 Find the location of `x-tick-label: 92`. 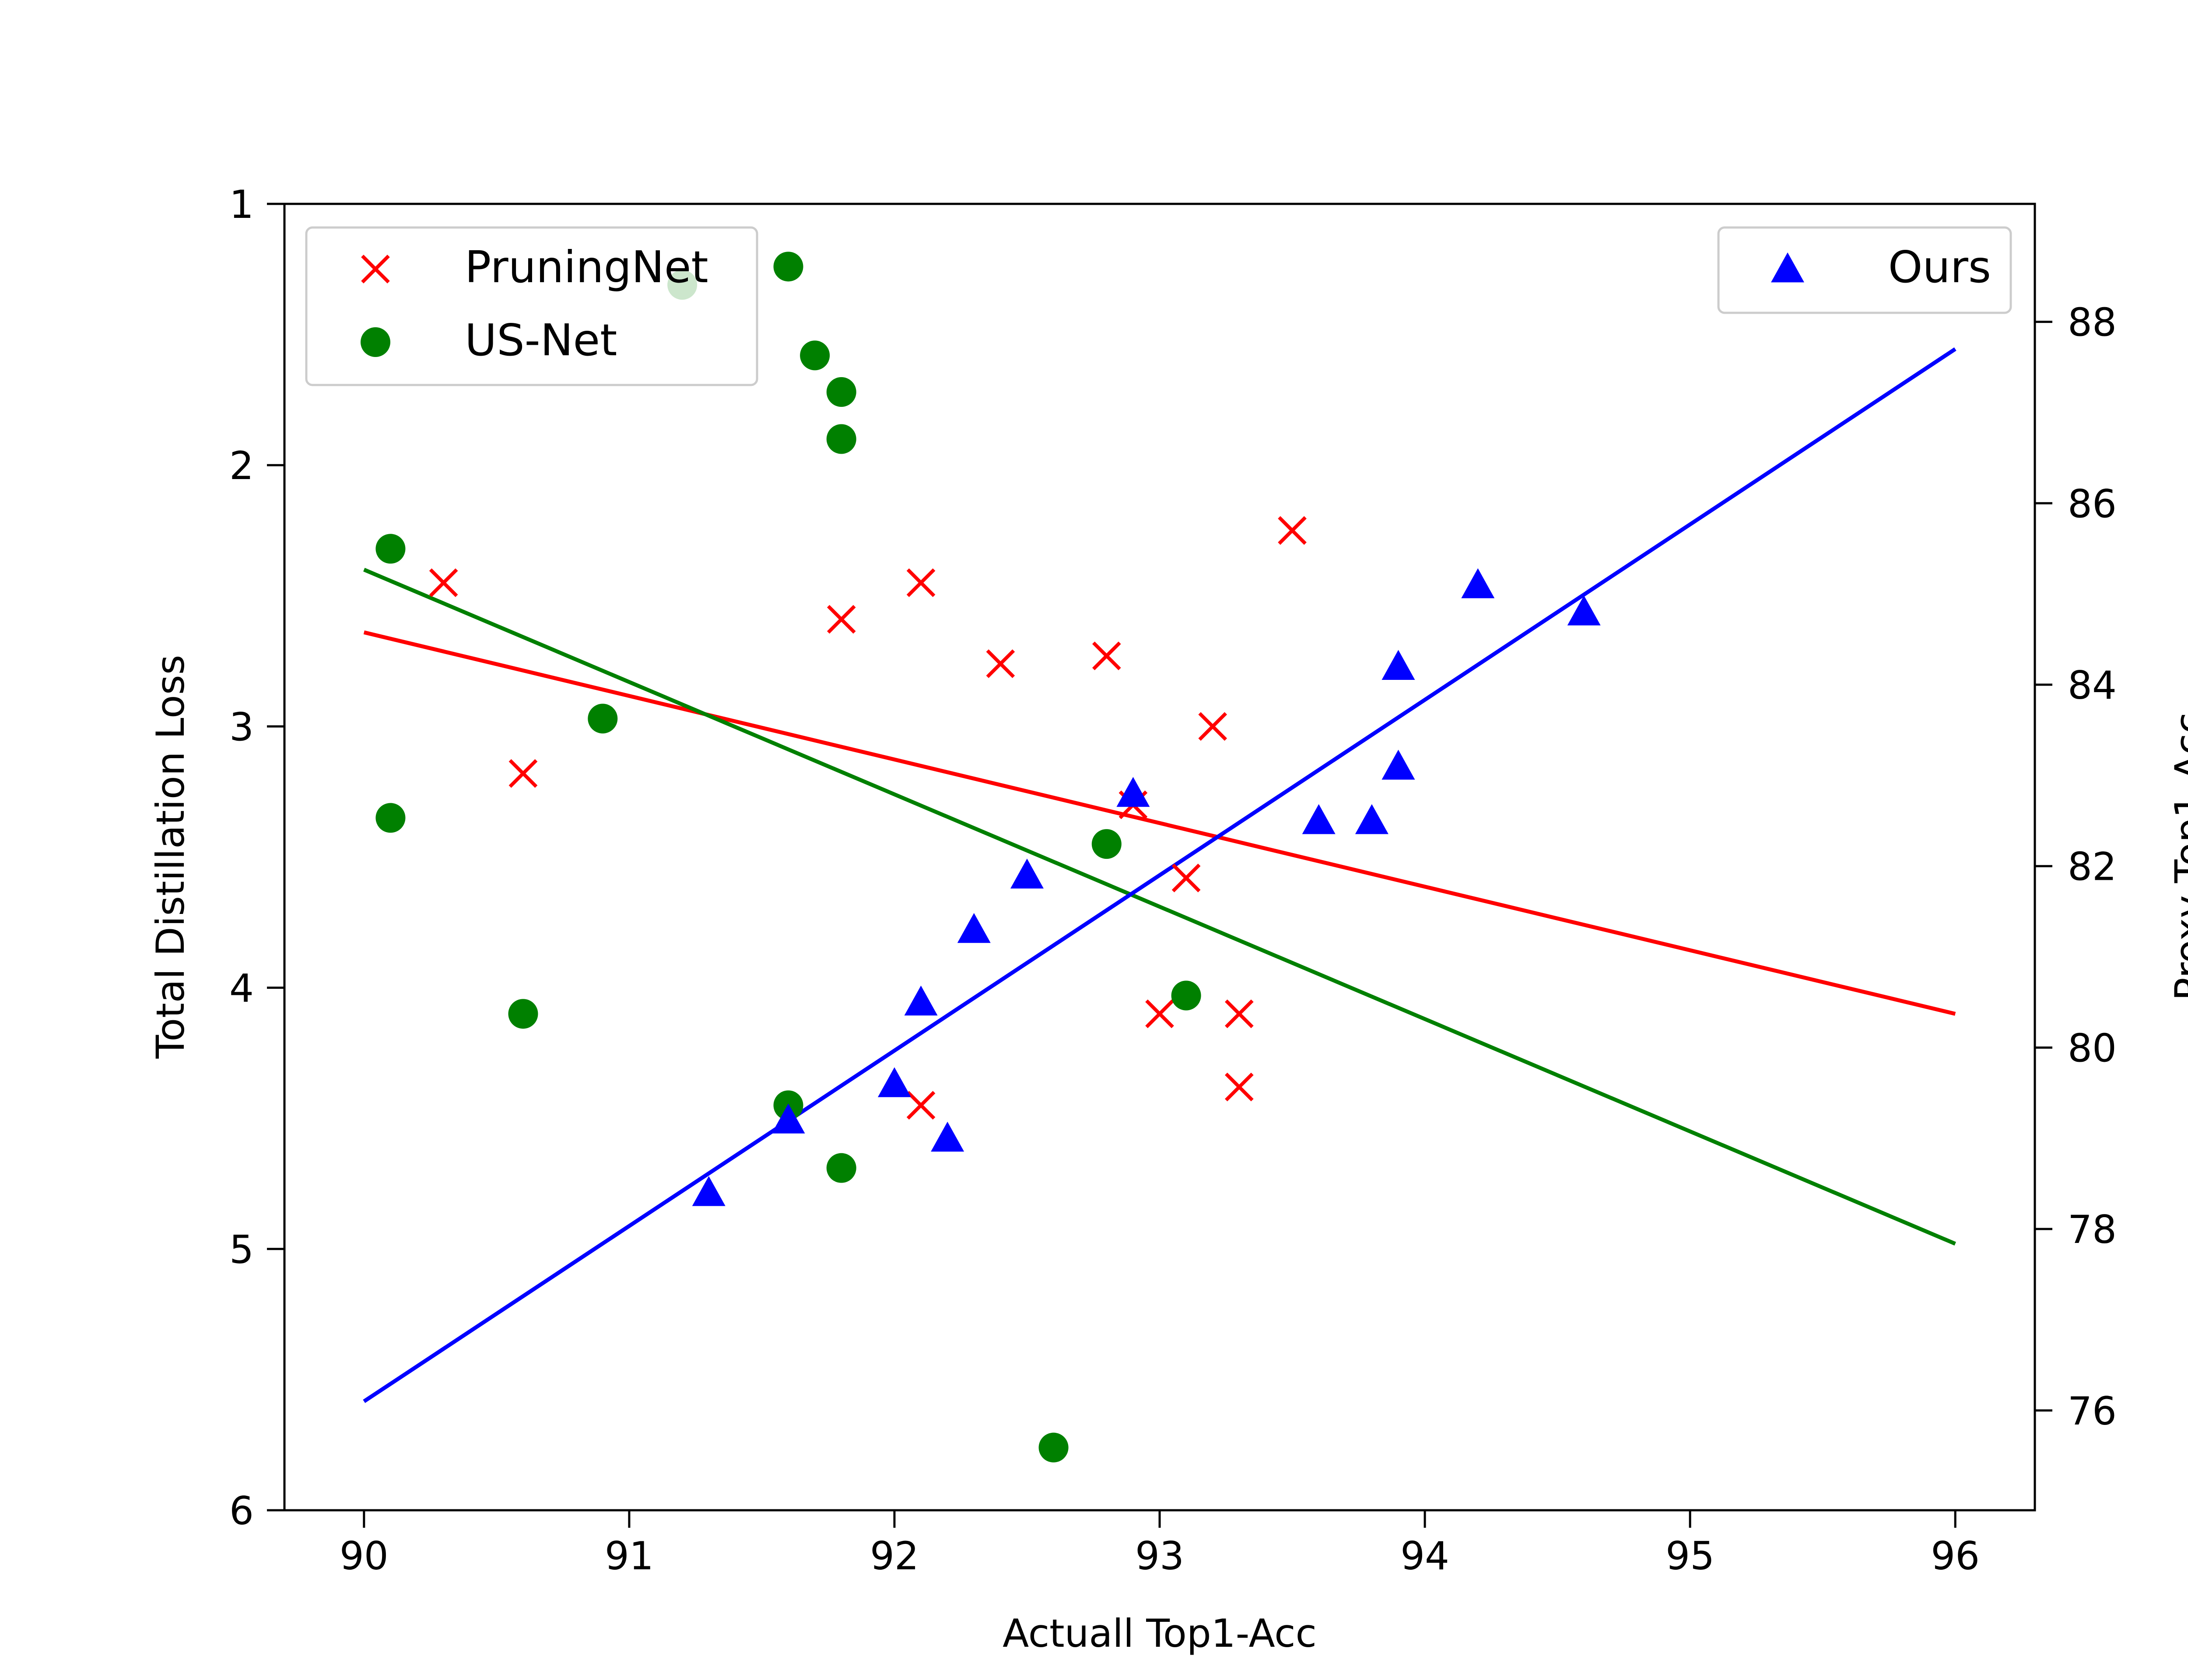

x-tick-label: 92 is located at coordinates (894, 1555).